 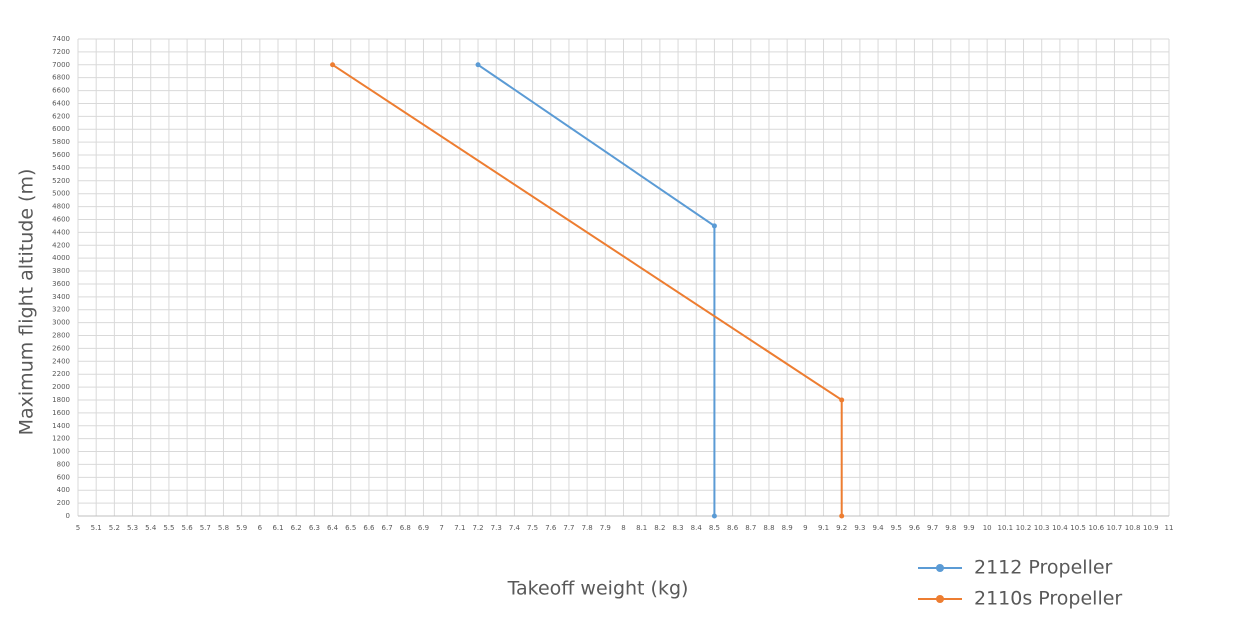 I want to click on x-tick-label: 8, so click(x=623, y=528).